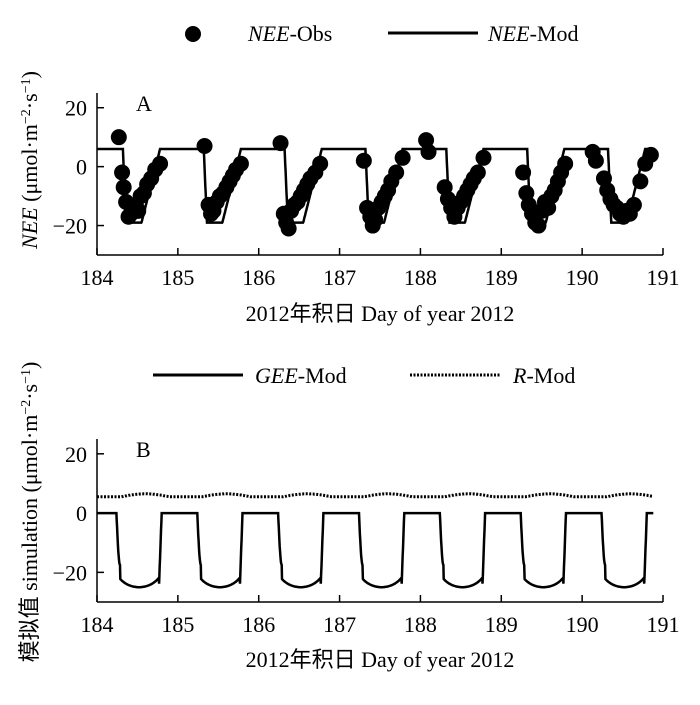  I want to click on panel-b-ytick-label: 0, so click(81, 513).